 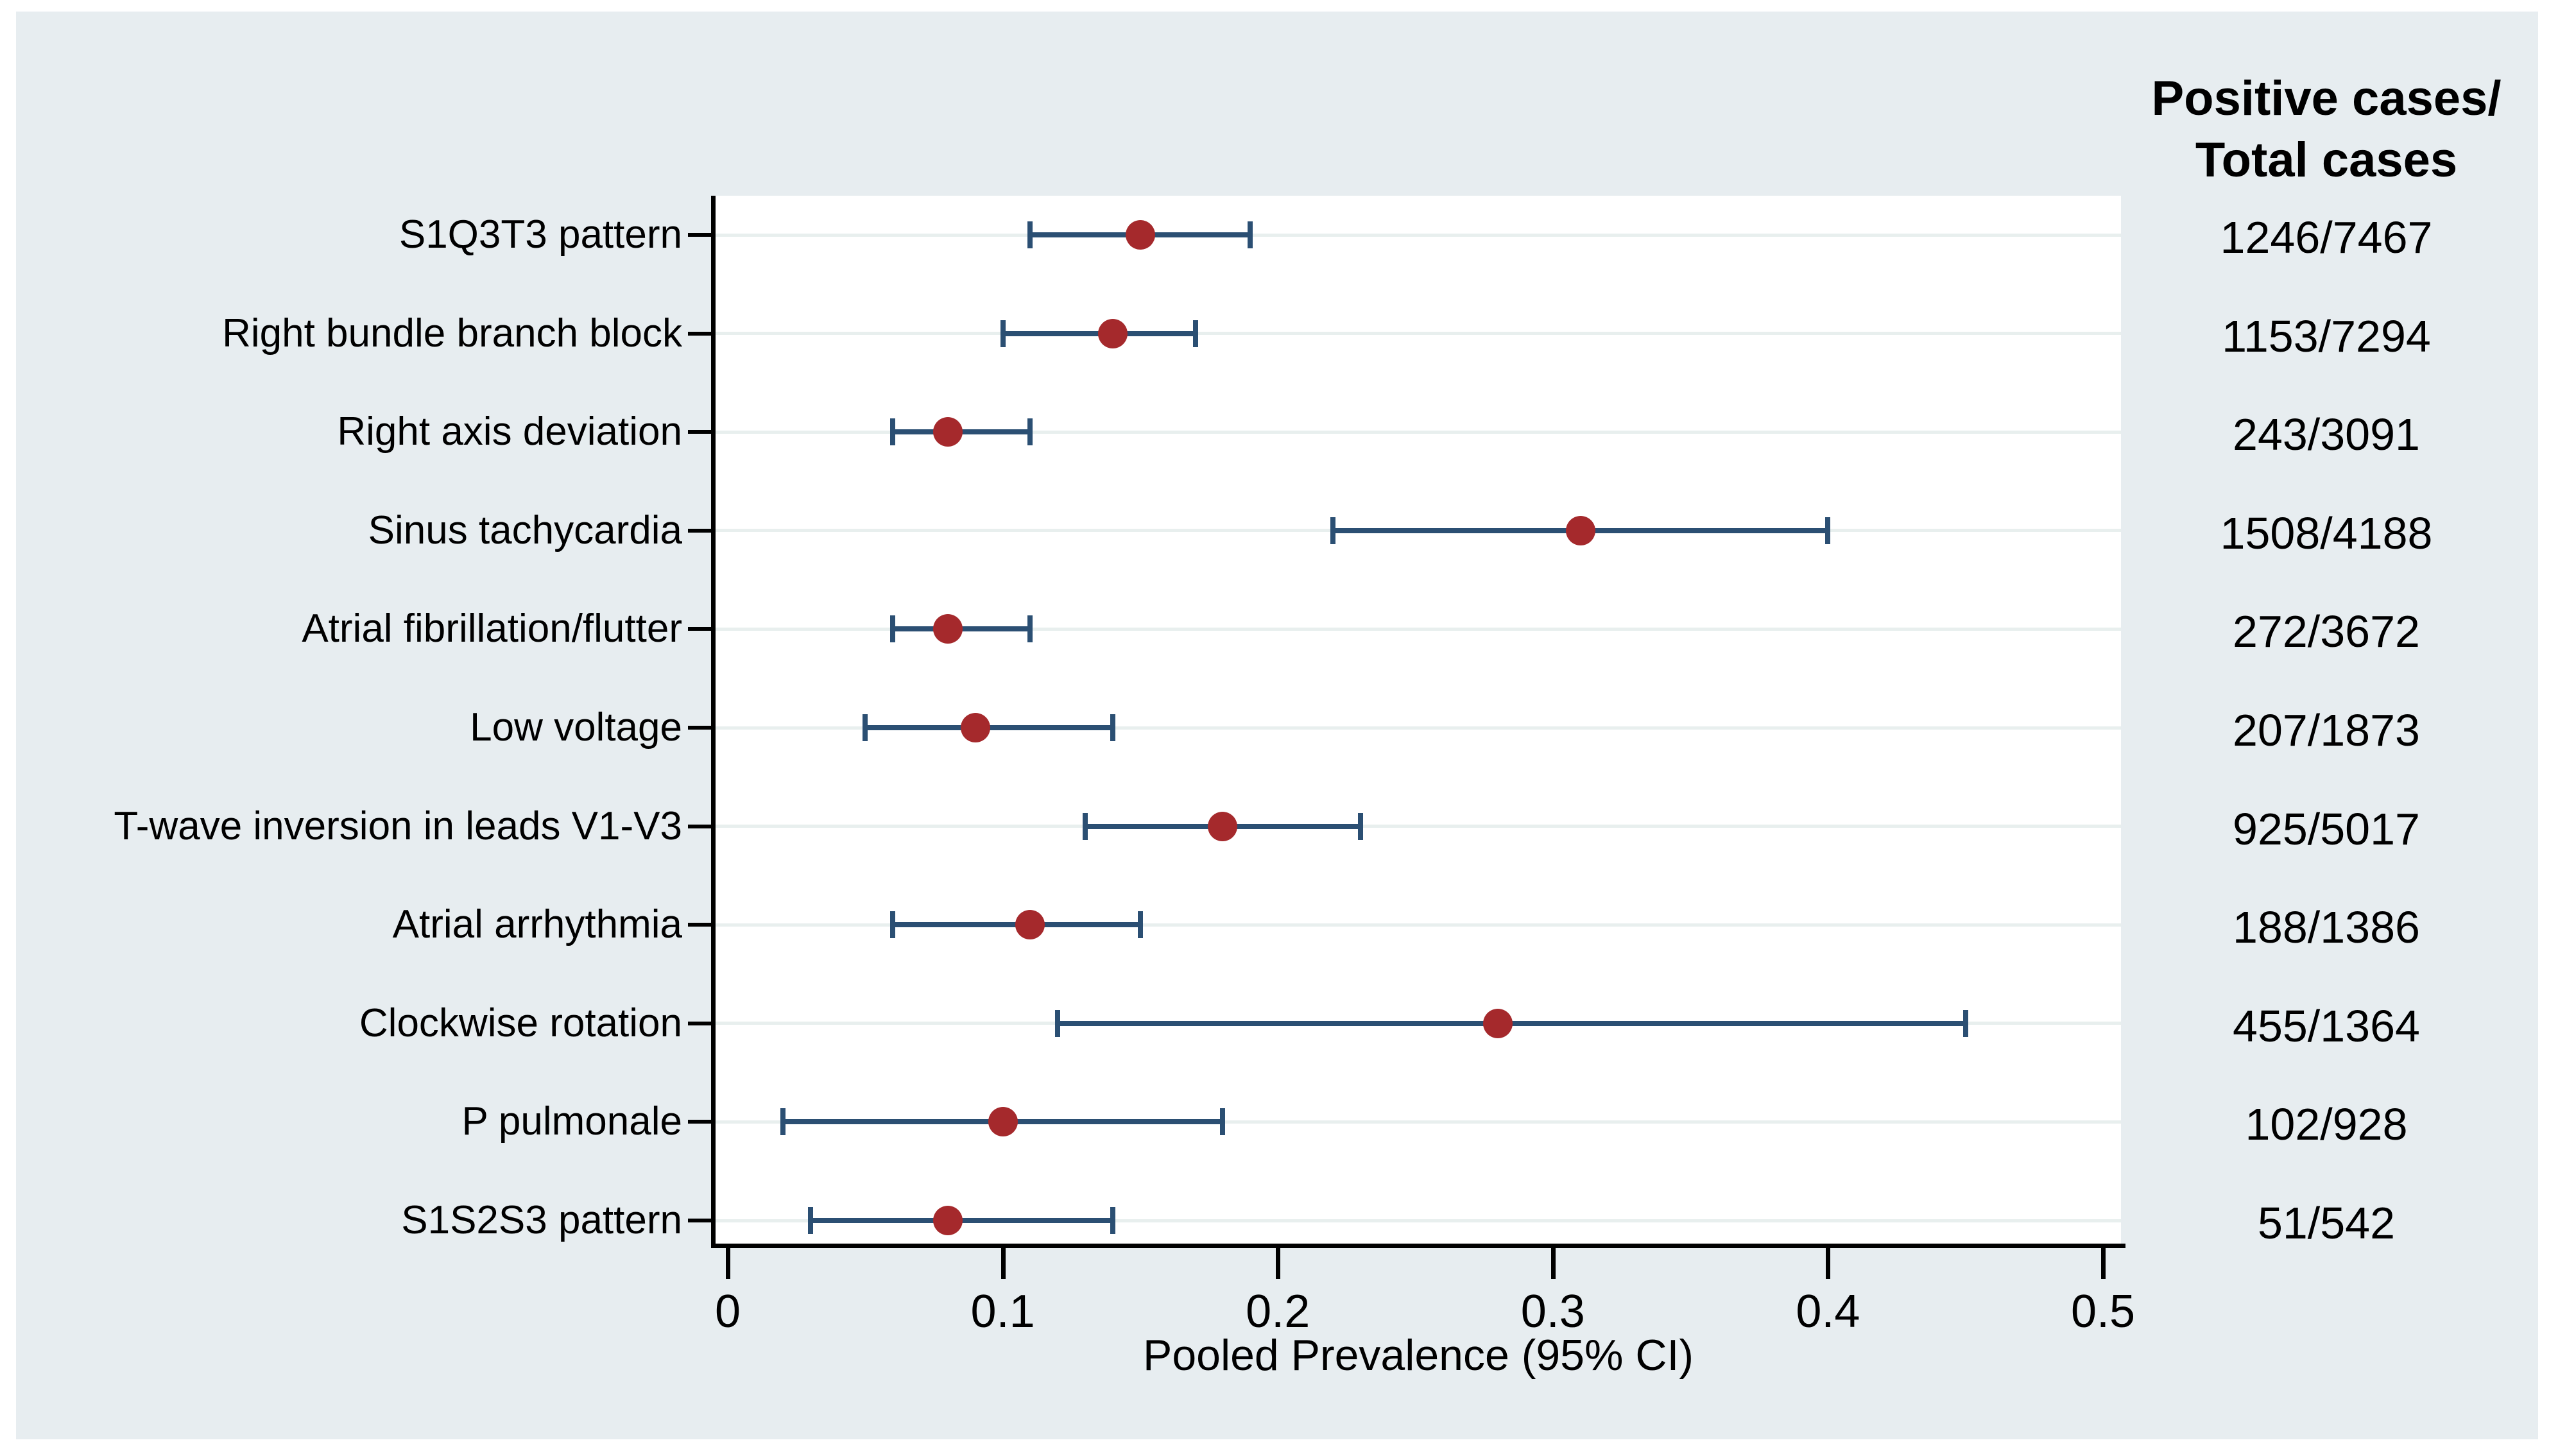 I want to click on row-label: Atrial fibrillation/flutter, so click(x=492, y=628).